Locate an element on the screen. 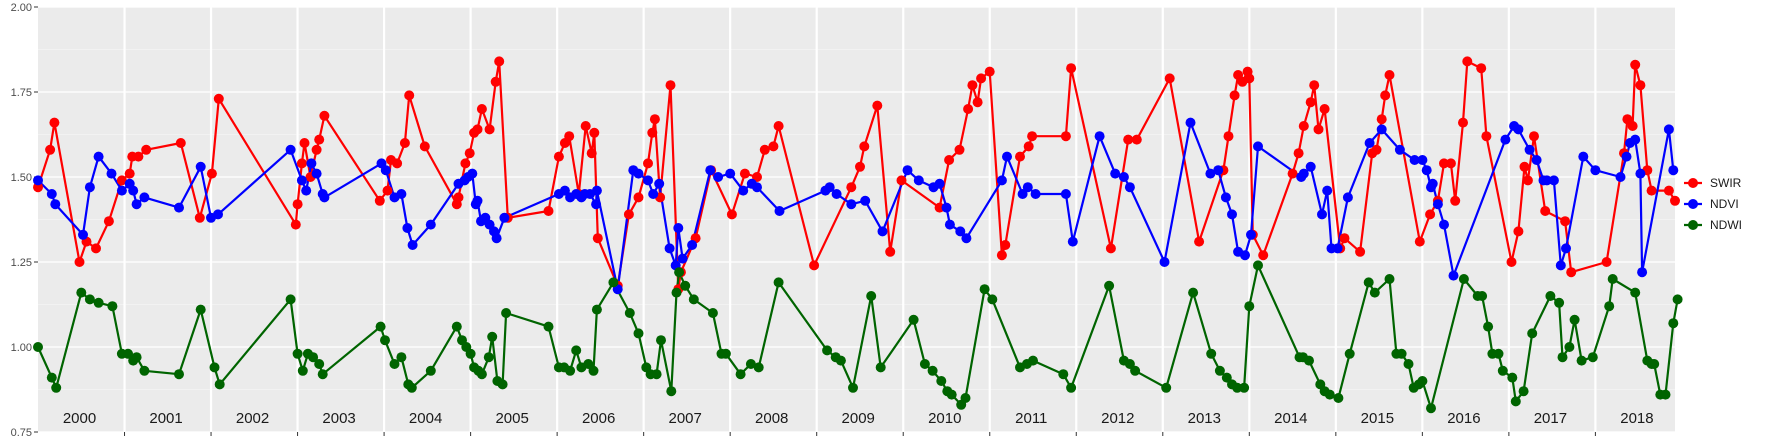 This screenshot has width=1773, height=447. year-label: 2005 is located at coordinates (511, 418).